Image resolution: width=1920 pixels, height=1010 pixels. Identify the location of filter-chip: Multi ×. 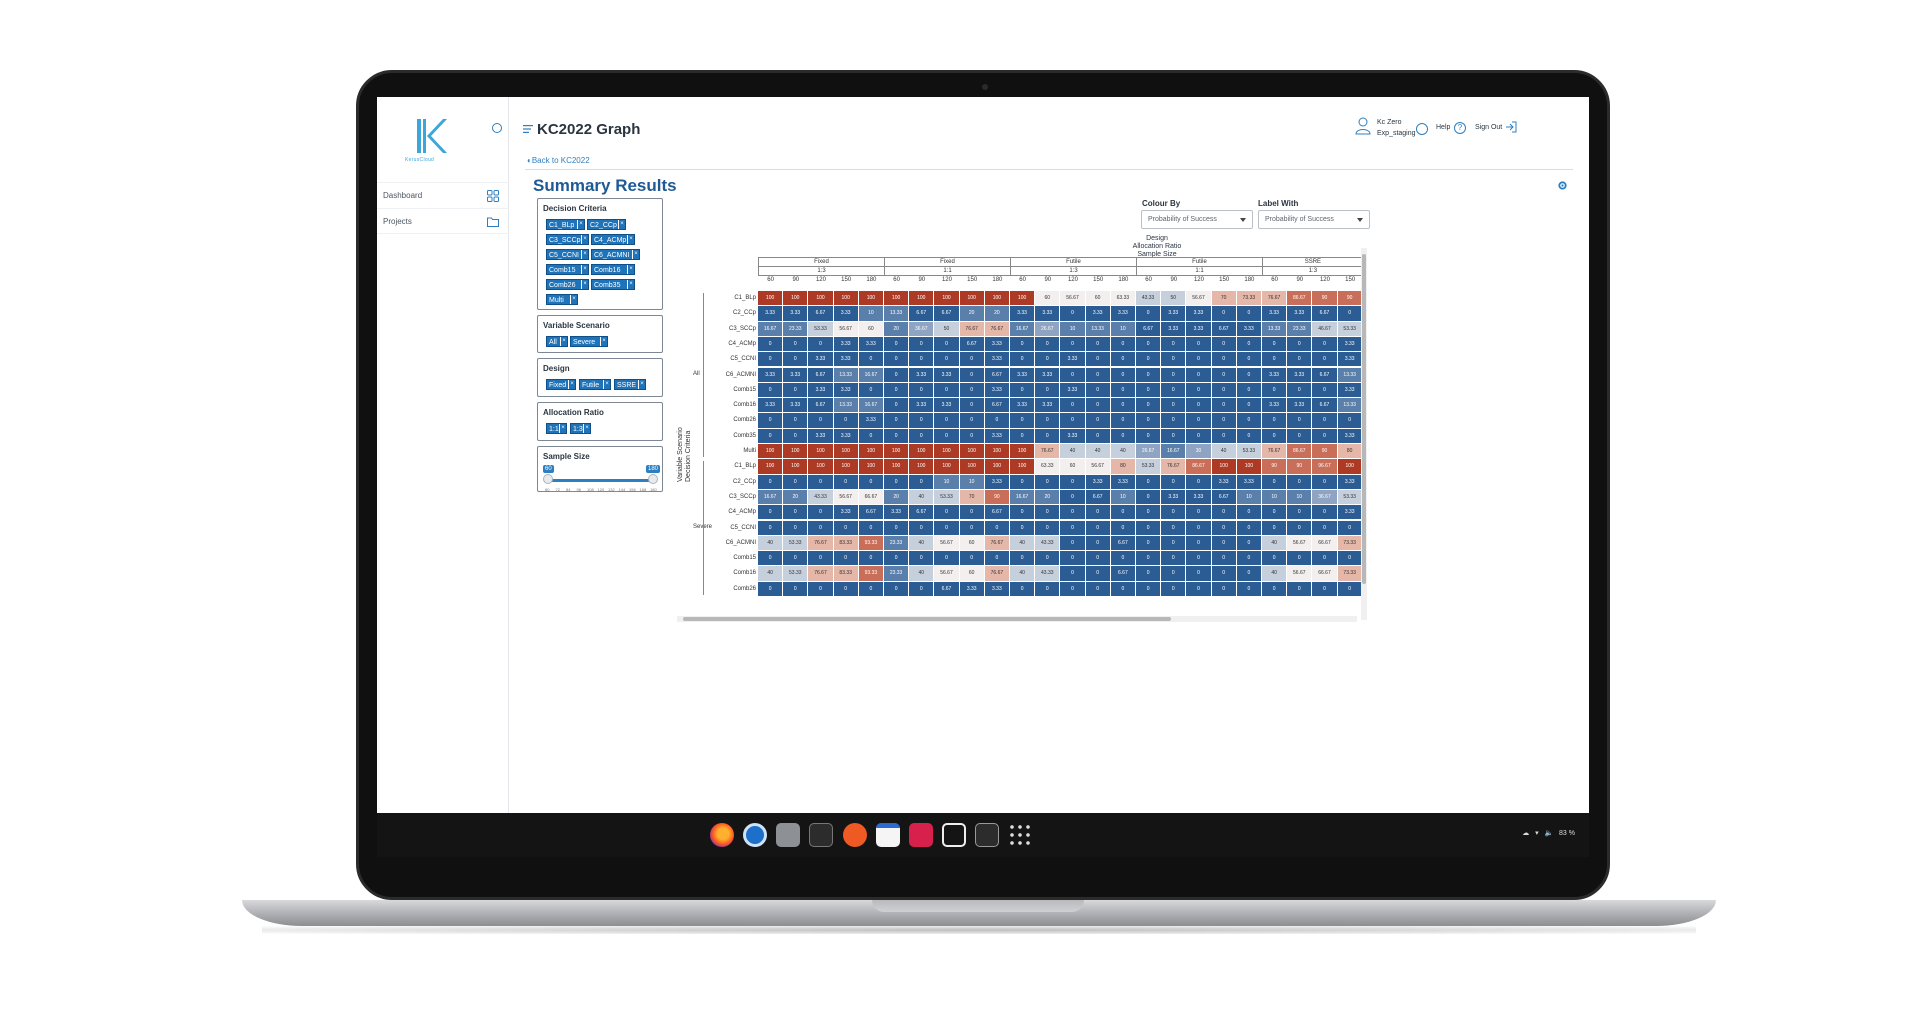
(562, 299).